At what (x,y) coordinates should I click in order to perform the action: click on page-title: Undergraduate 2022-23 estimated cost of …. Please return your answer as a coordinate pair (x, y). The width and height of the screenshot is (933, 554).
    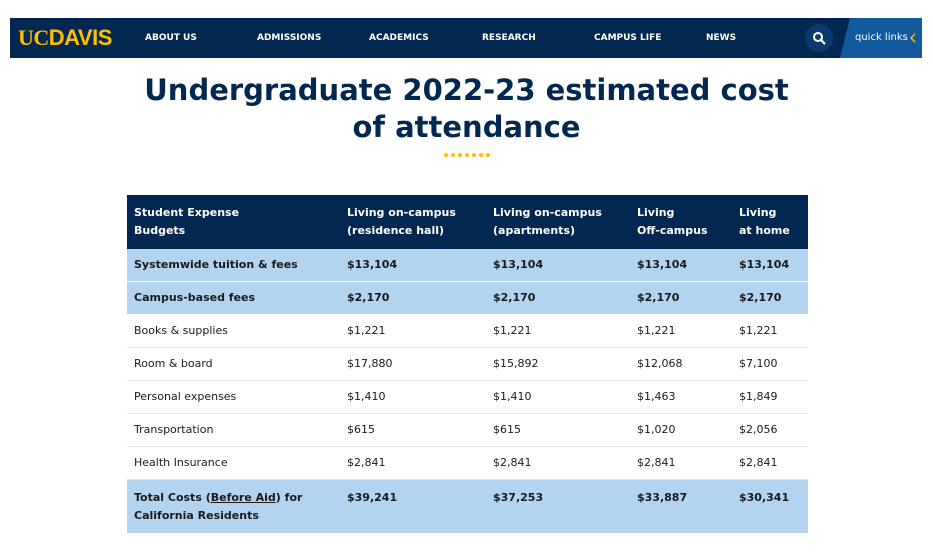
    Looking at the image, I should click on (466, 108).